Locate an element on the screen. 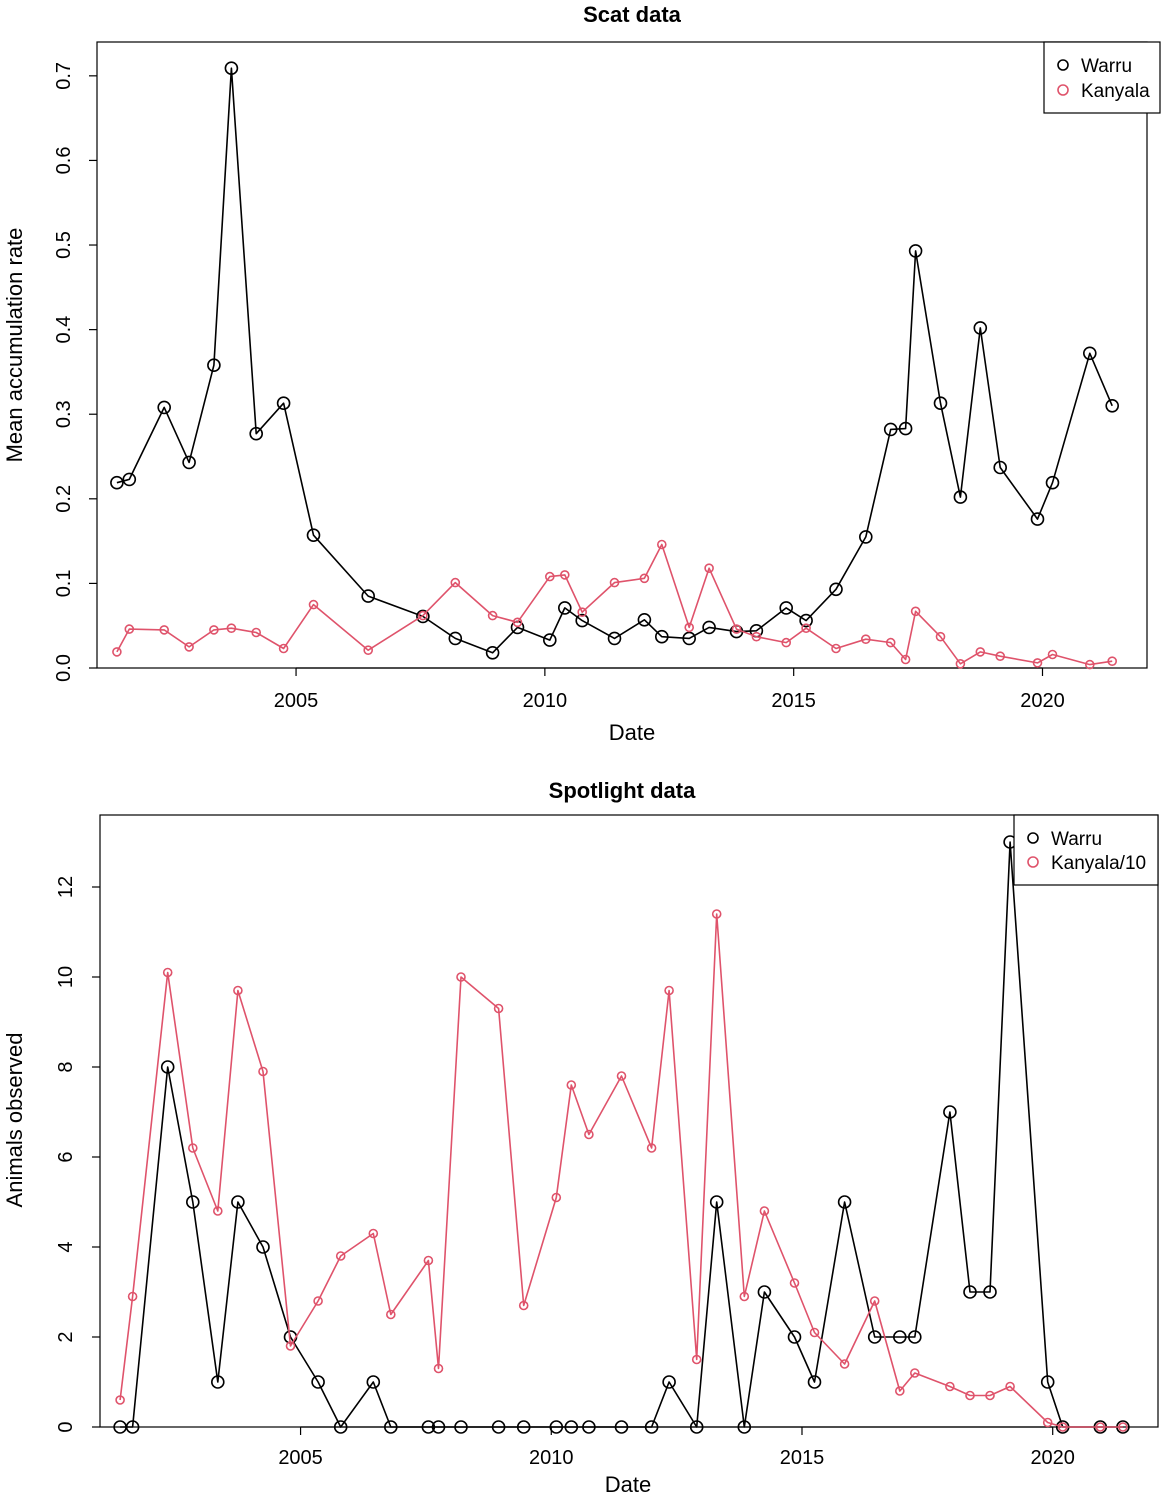  spotlight-legend-box is located at coordinates (1086, 850).